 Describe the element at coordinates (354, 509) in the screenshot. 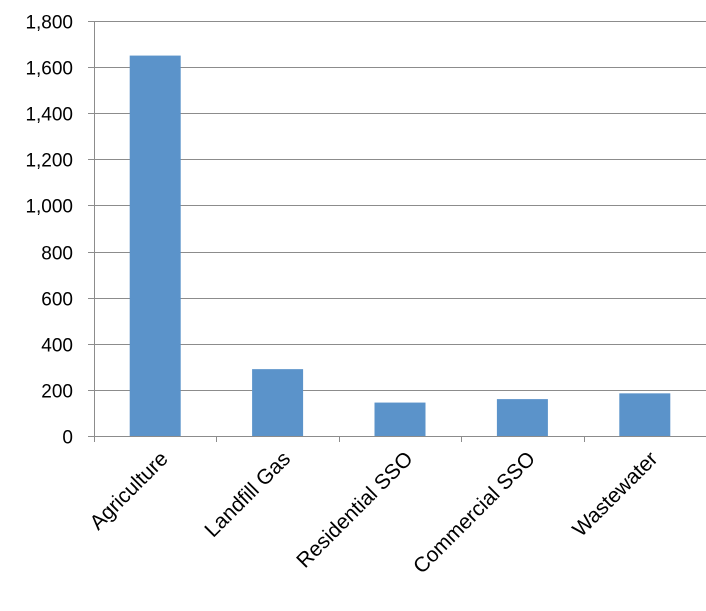

I see `x-tick-label: Residential SSO` at that location.